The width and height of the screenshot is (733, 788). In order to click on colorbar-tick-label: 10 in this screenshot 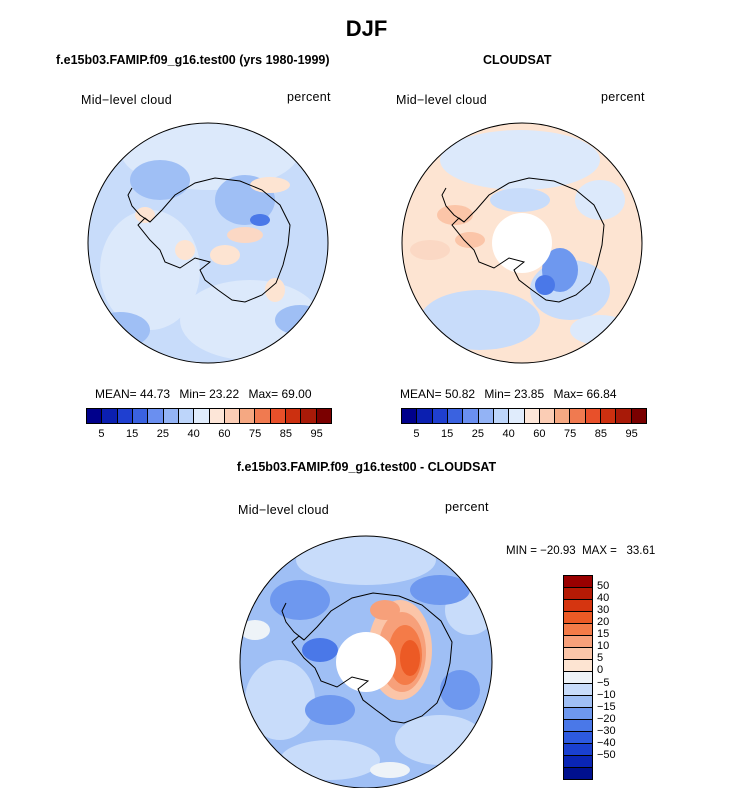, I will do `click(603, 646)`.